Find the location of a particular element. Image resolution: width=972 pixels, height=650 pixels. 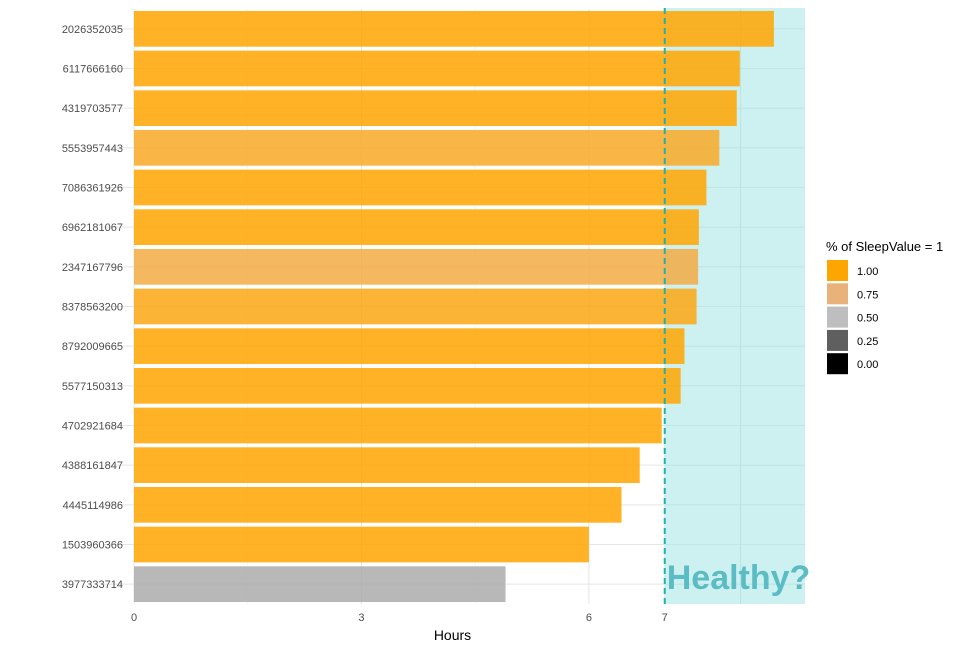

y-tick-label: 1503960366 is located at coordinates (92, 546).